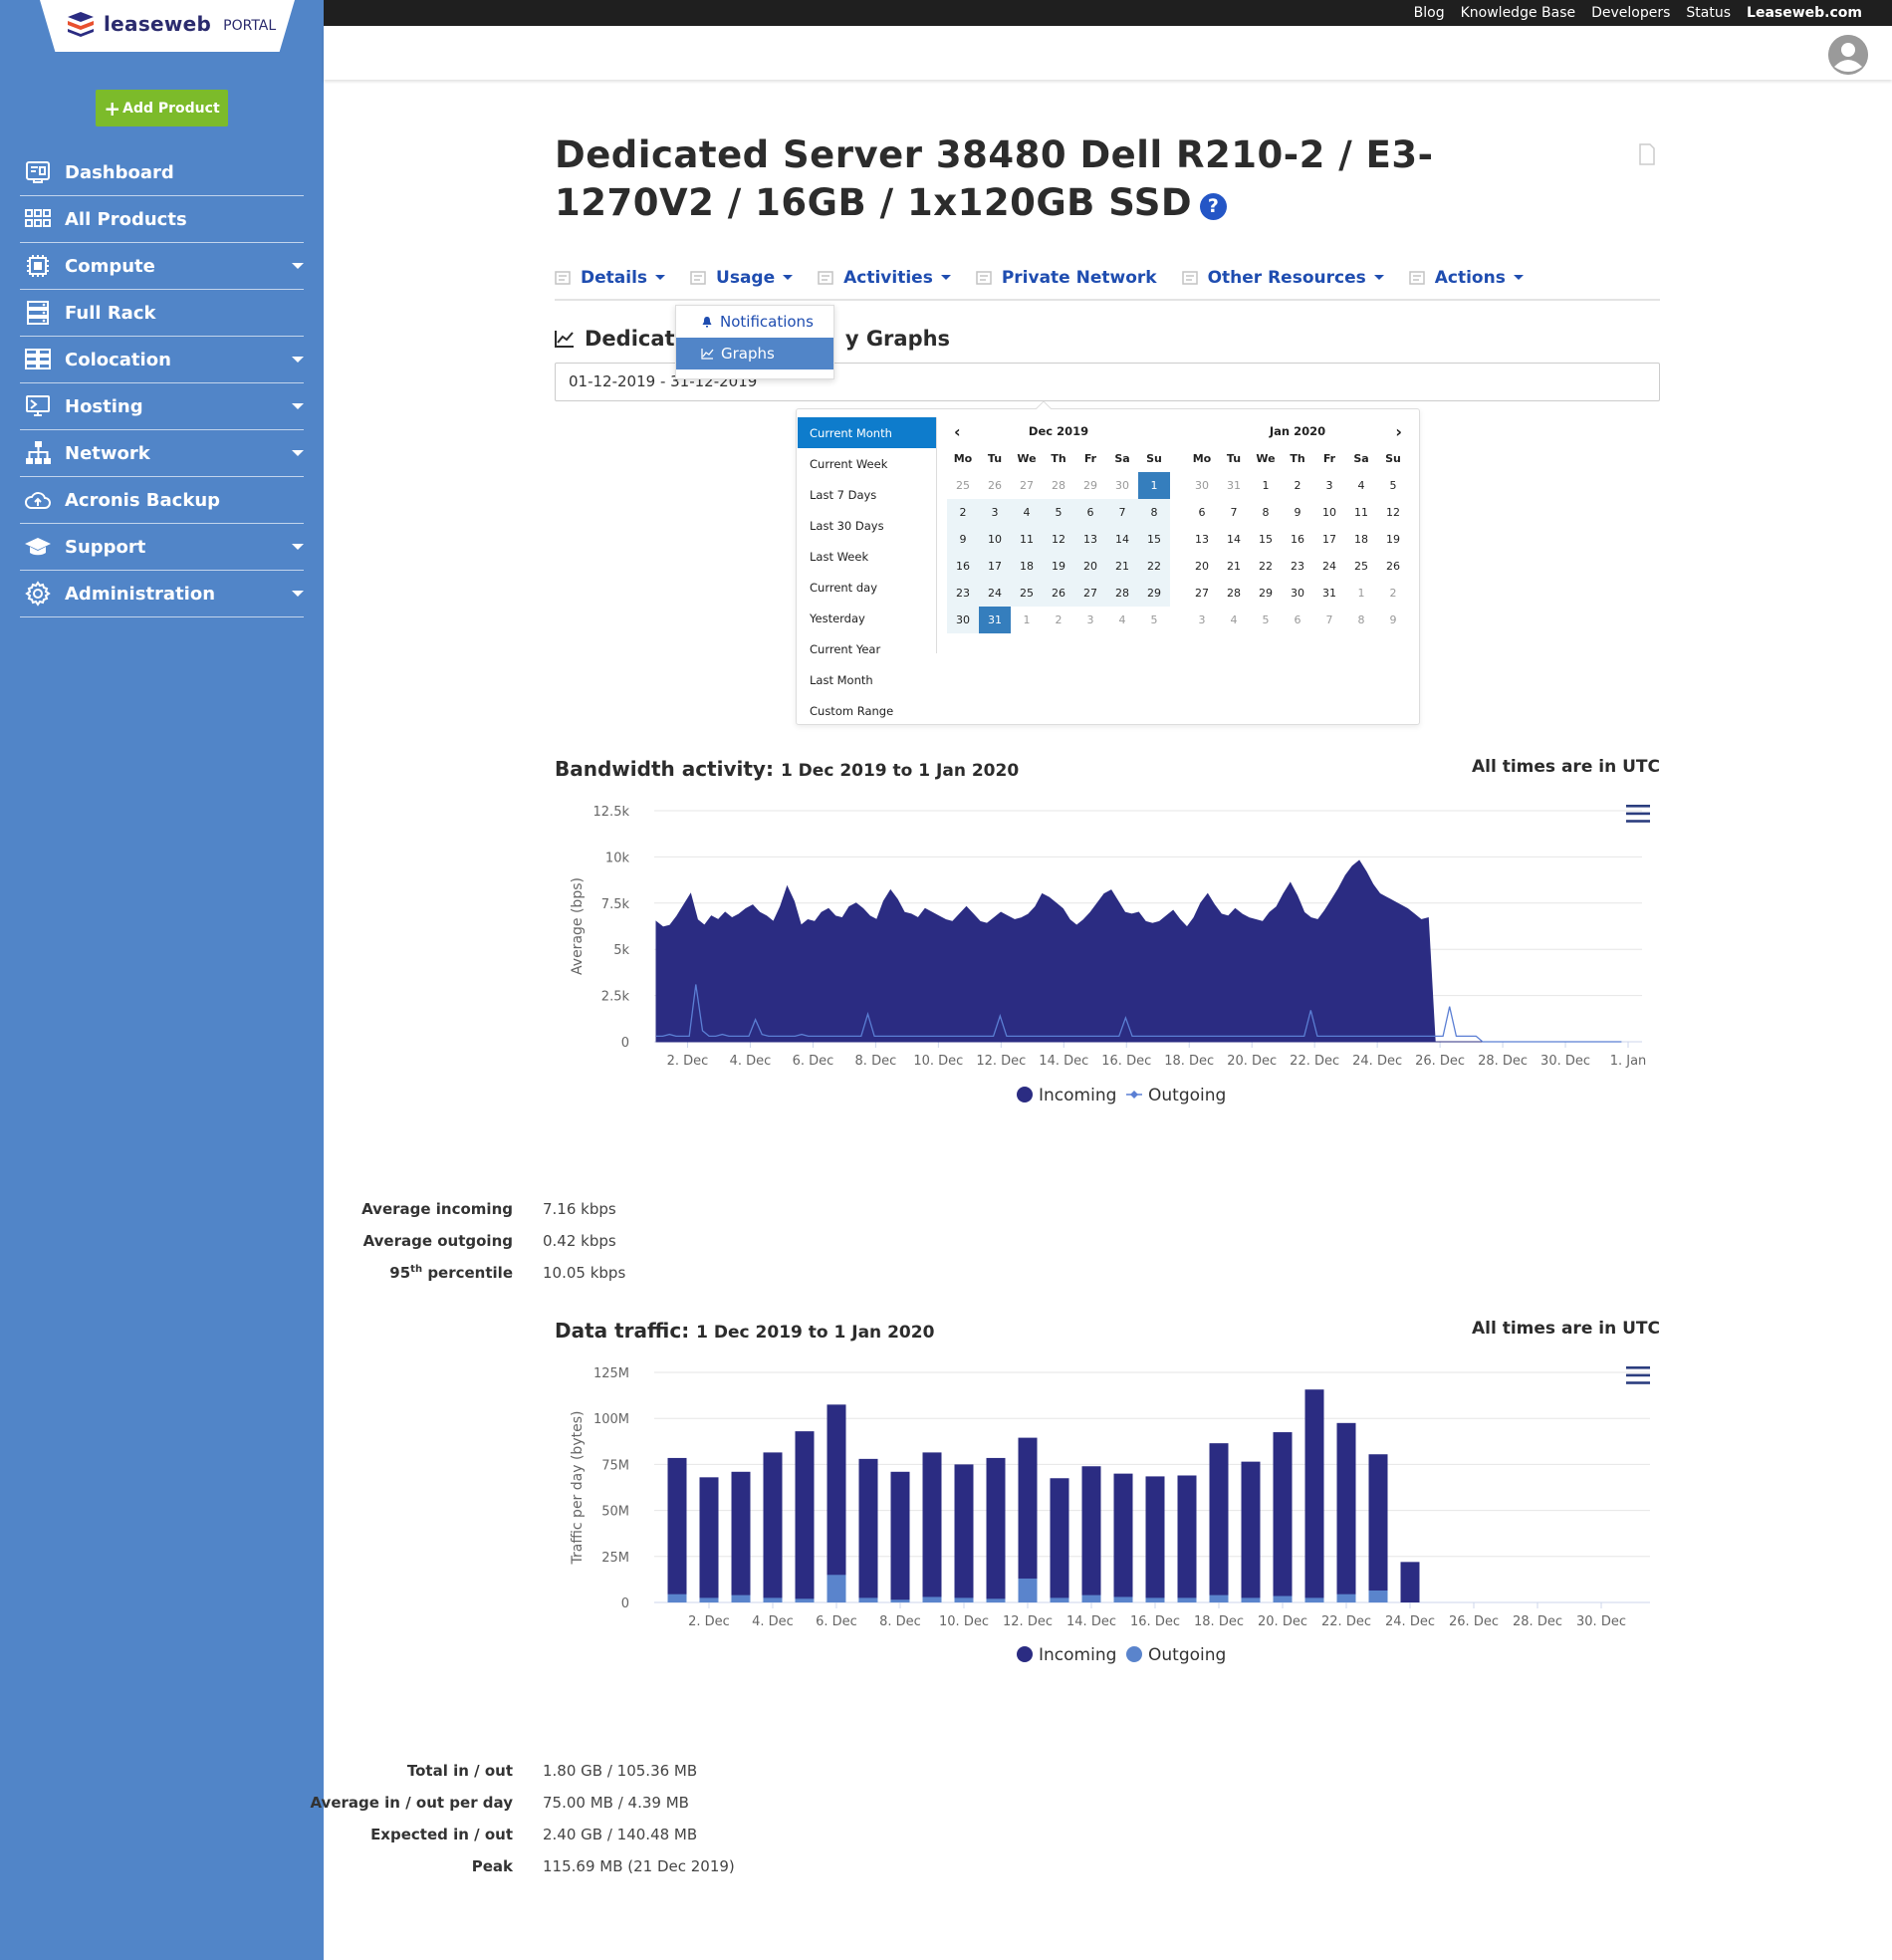 The height and width of the screenshot is (1960, 1892). What do you see at coordinates (963, 566) in the screenshot?
I see `calendar-day: 16` at bounding box center [963, 566].